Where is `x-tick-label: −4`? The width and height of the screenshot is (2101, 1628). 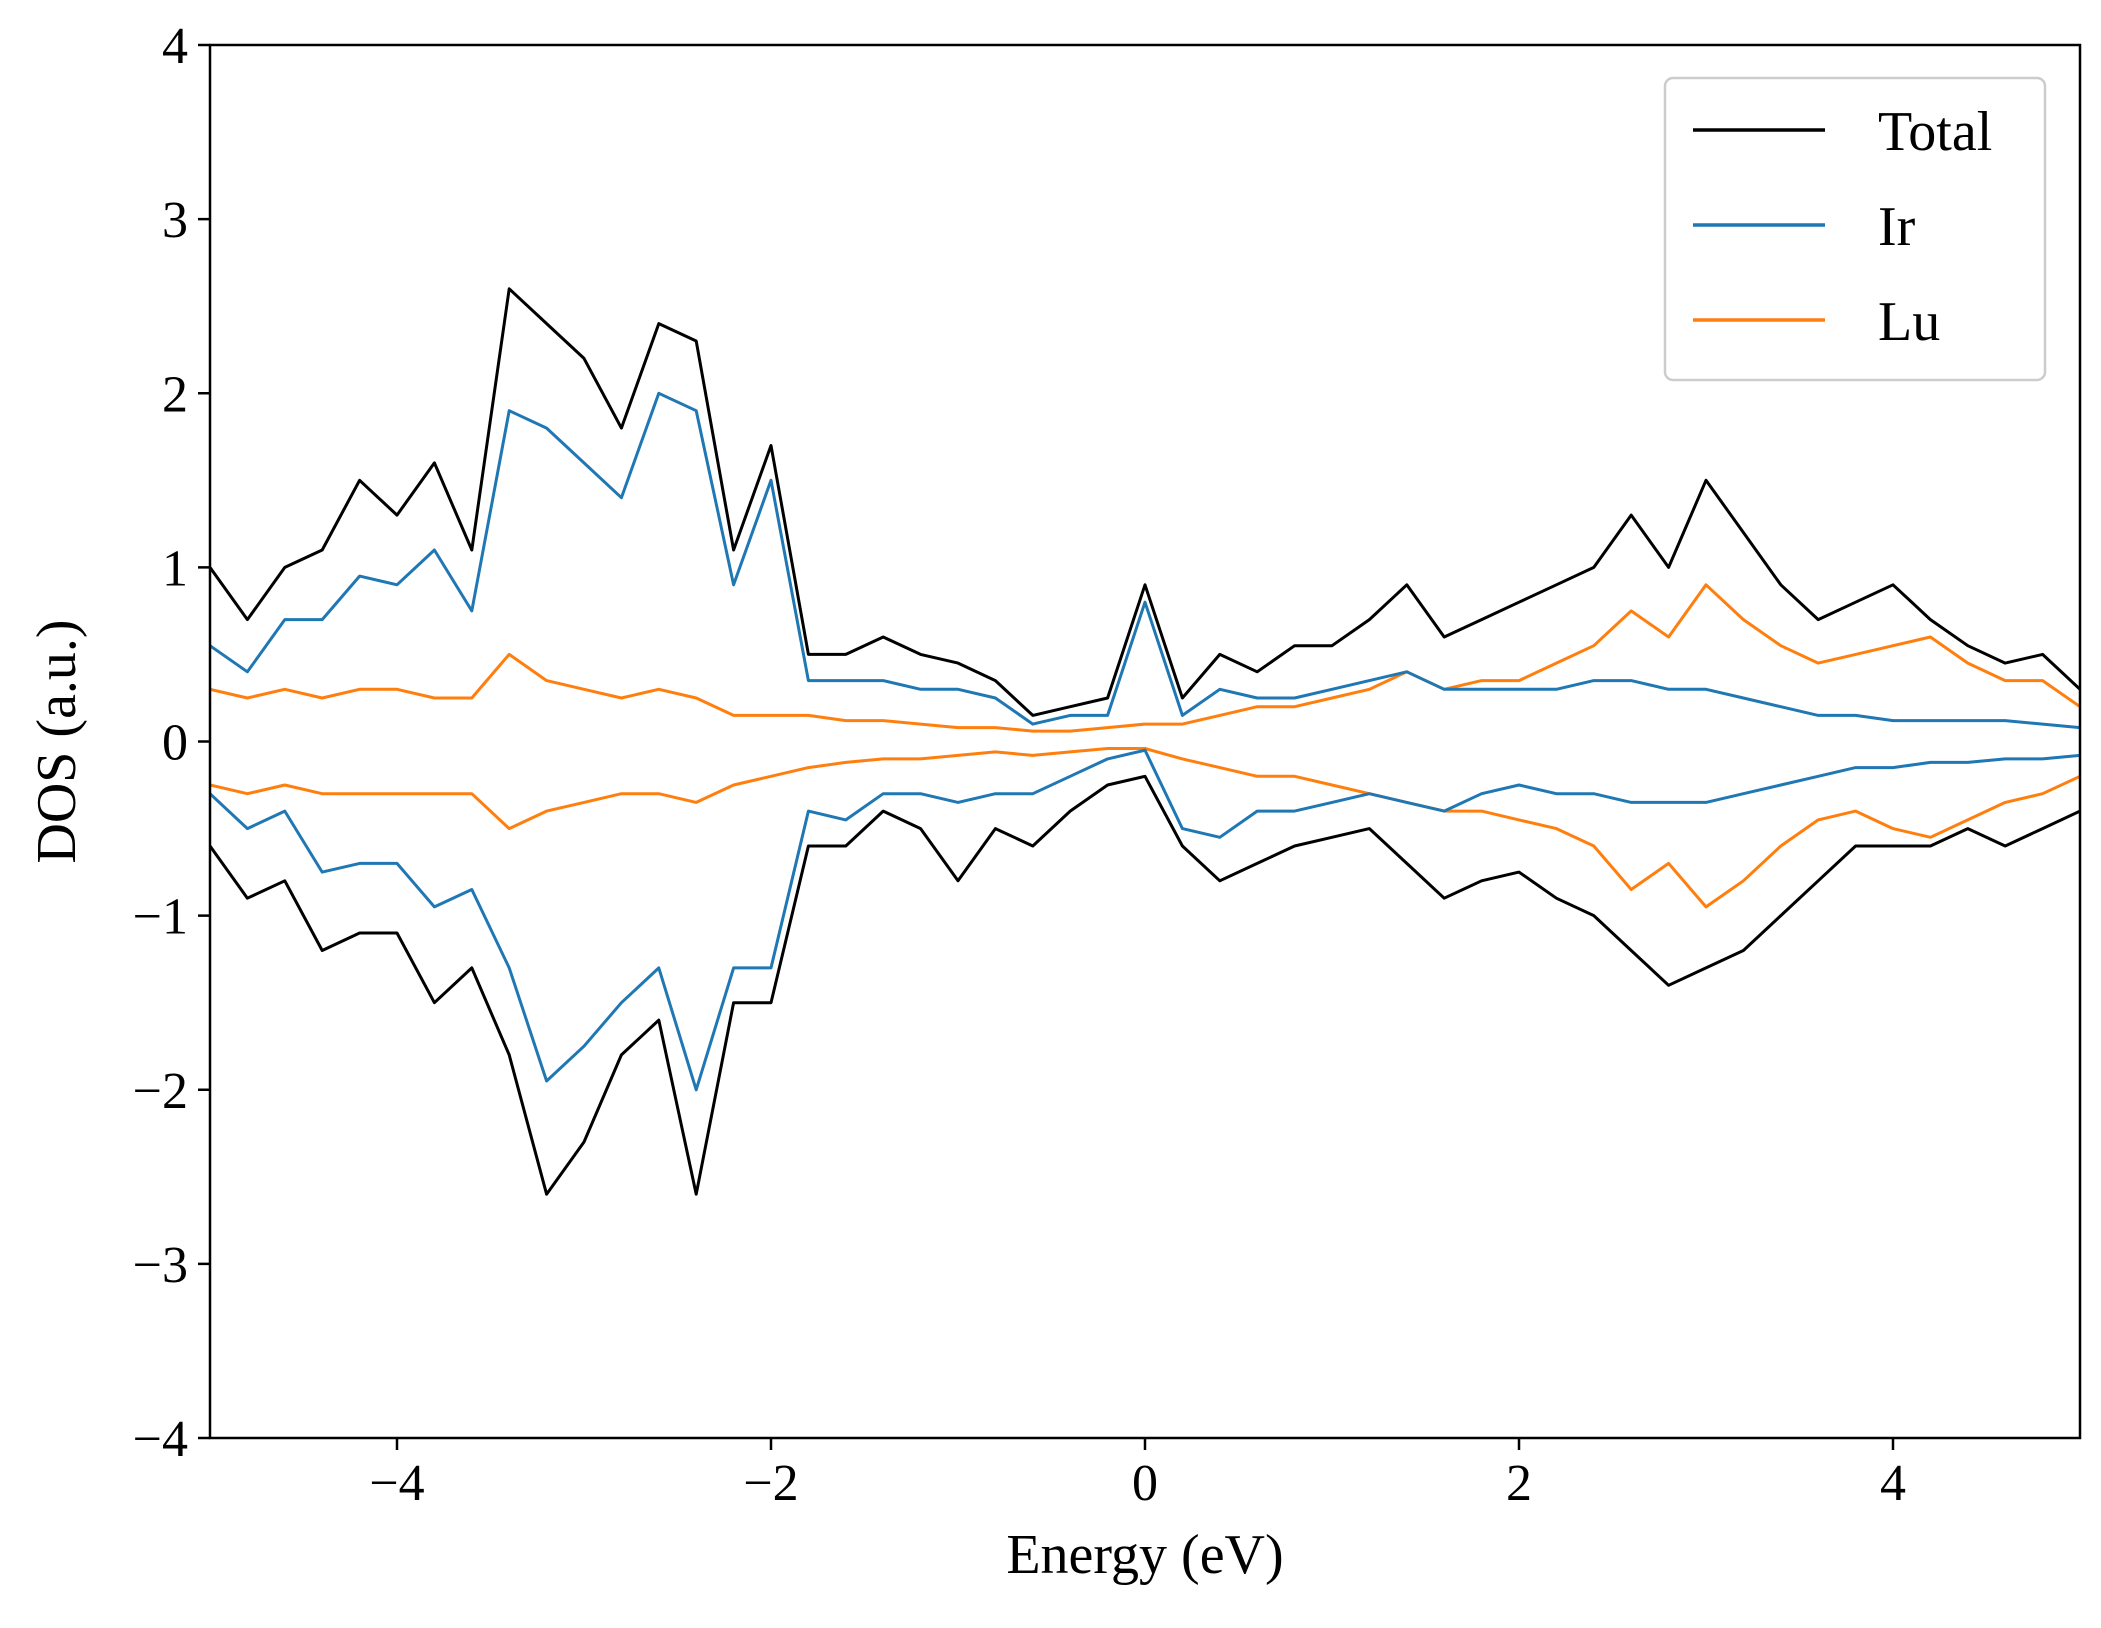
x-tick-label: −4 is located at coordinates (396, 1483).